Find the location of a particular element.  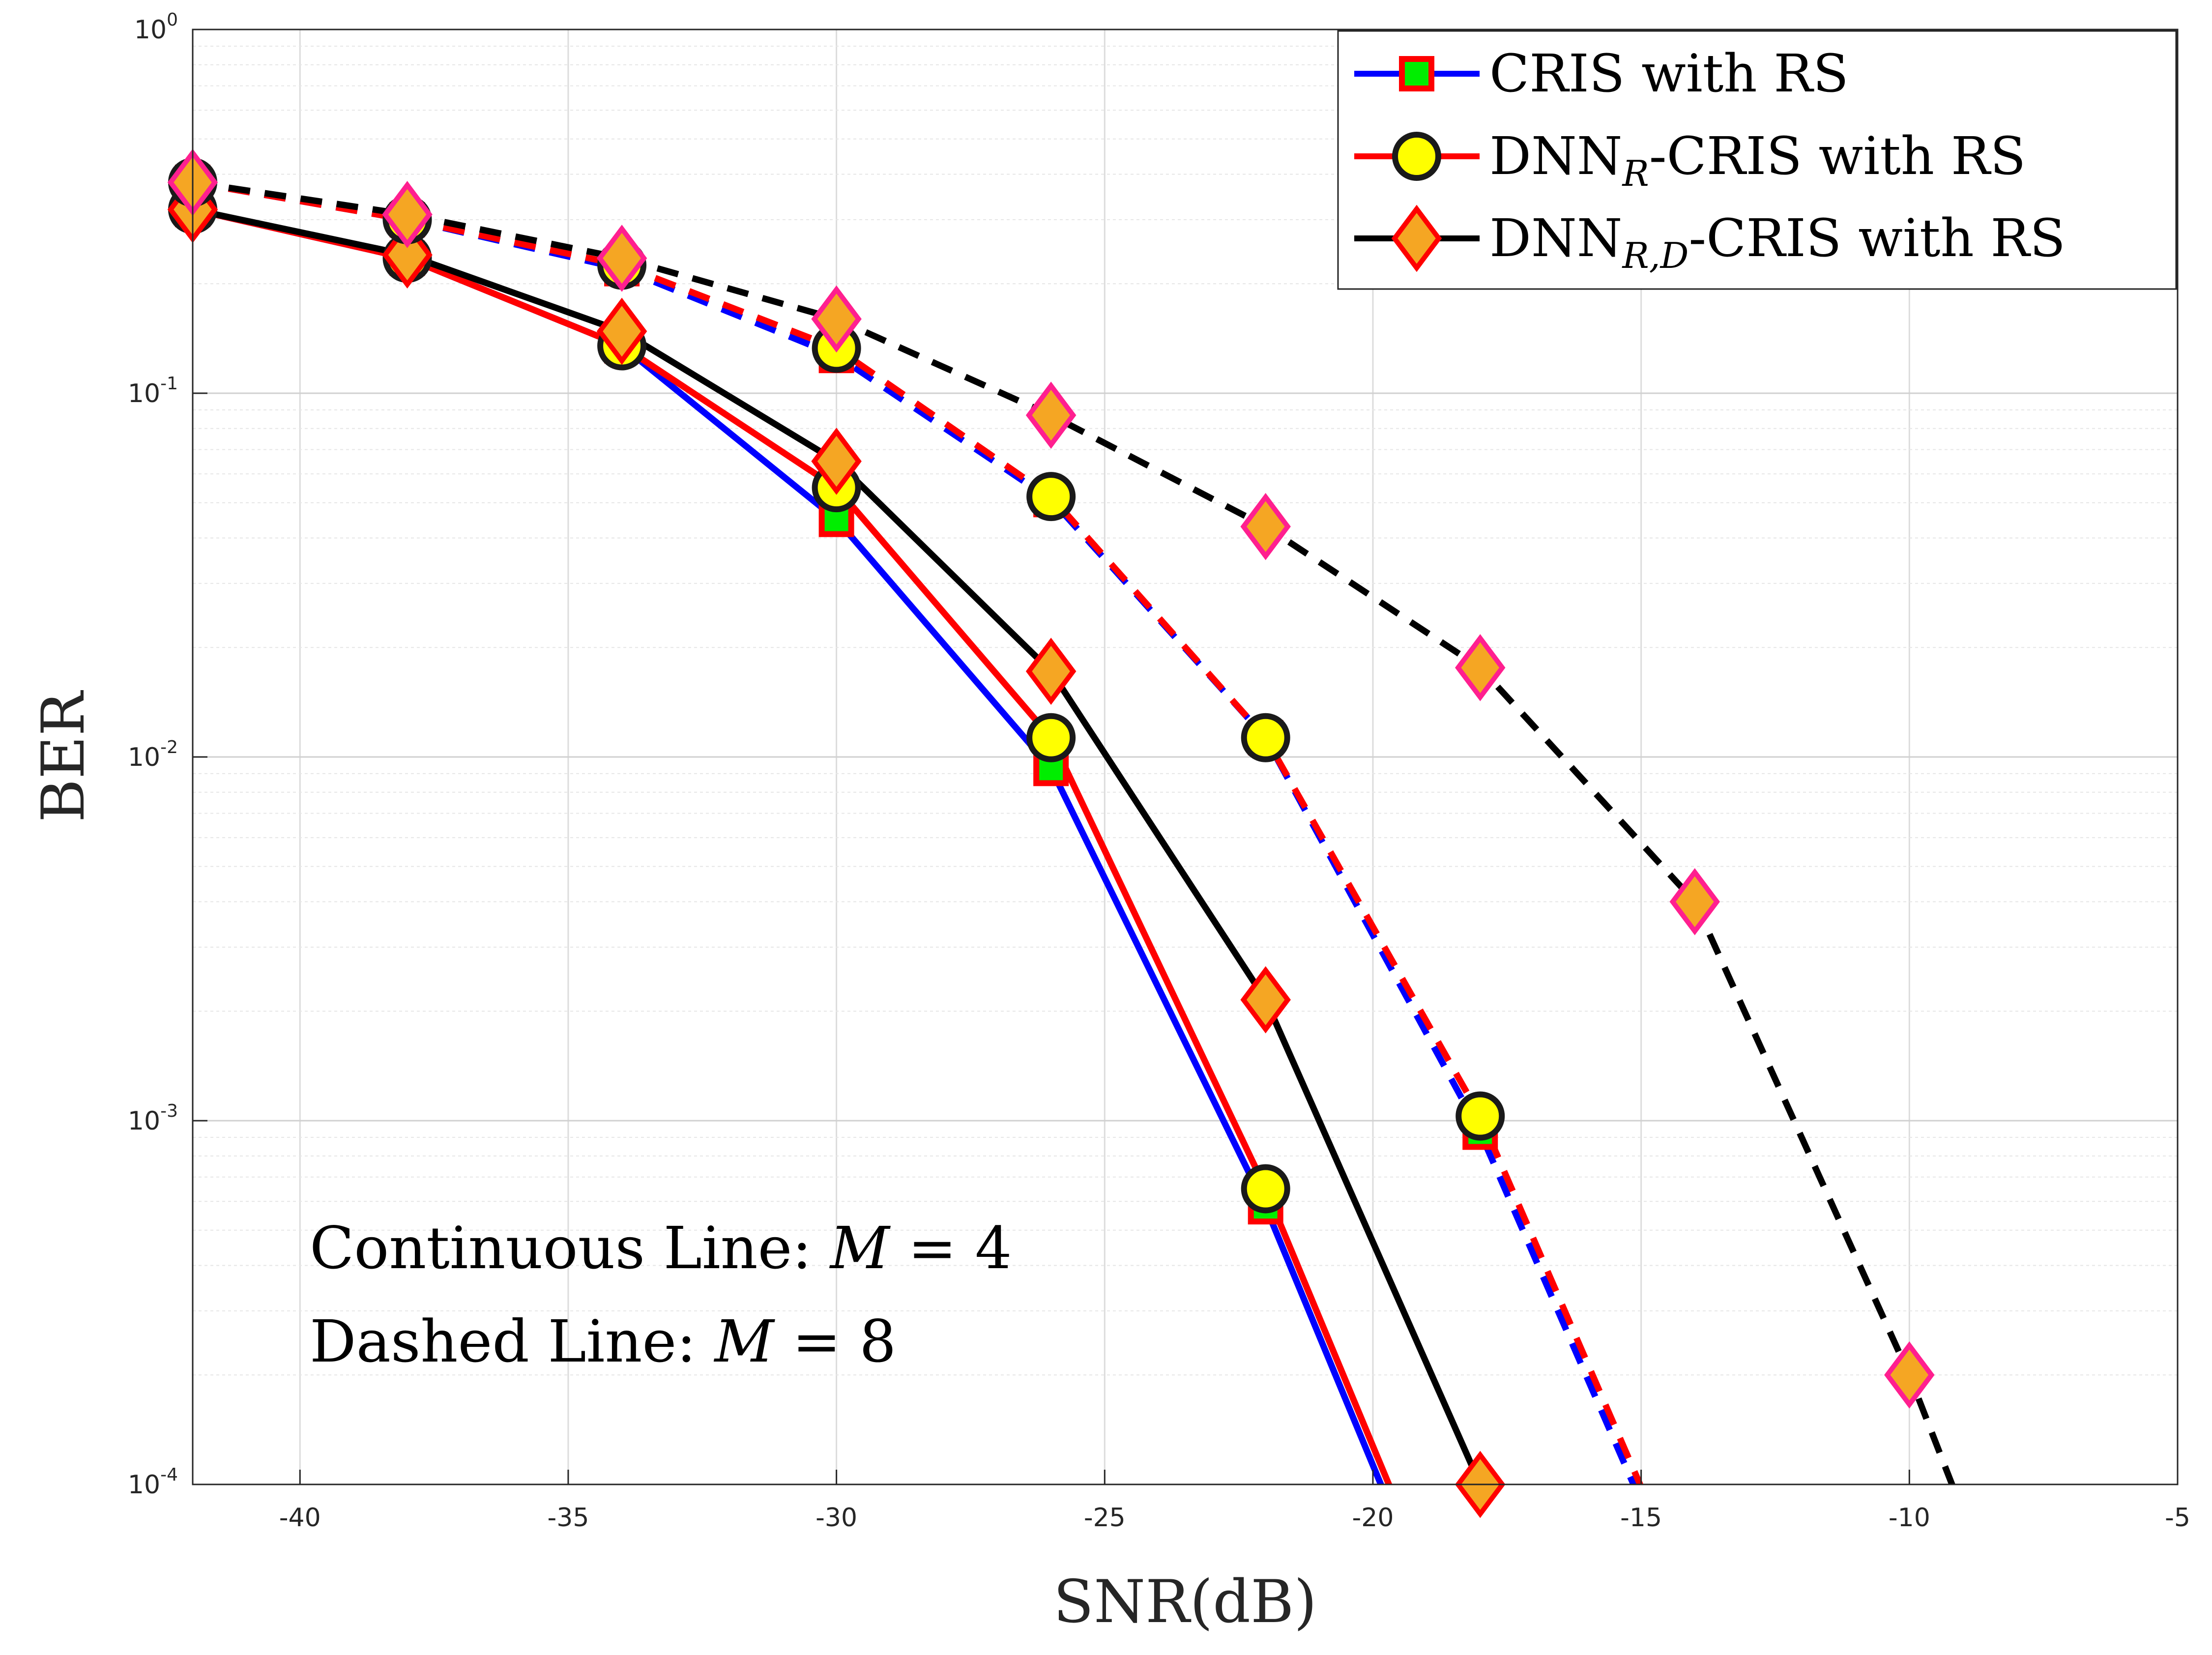

annotation-dashed-var: M is located at coordinates (745, 1341).